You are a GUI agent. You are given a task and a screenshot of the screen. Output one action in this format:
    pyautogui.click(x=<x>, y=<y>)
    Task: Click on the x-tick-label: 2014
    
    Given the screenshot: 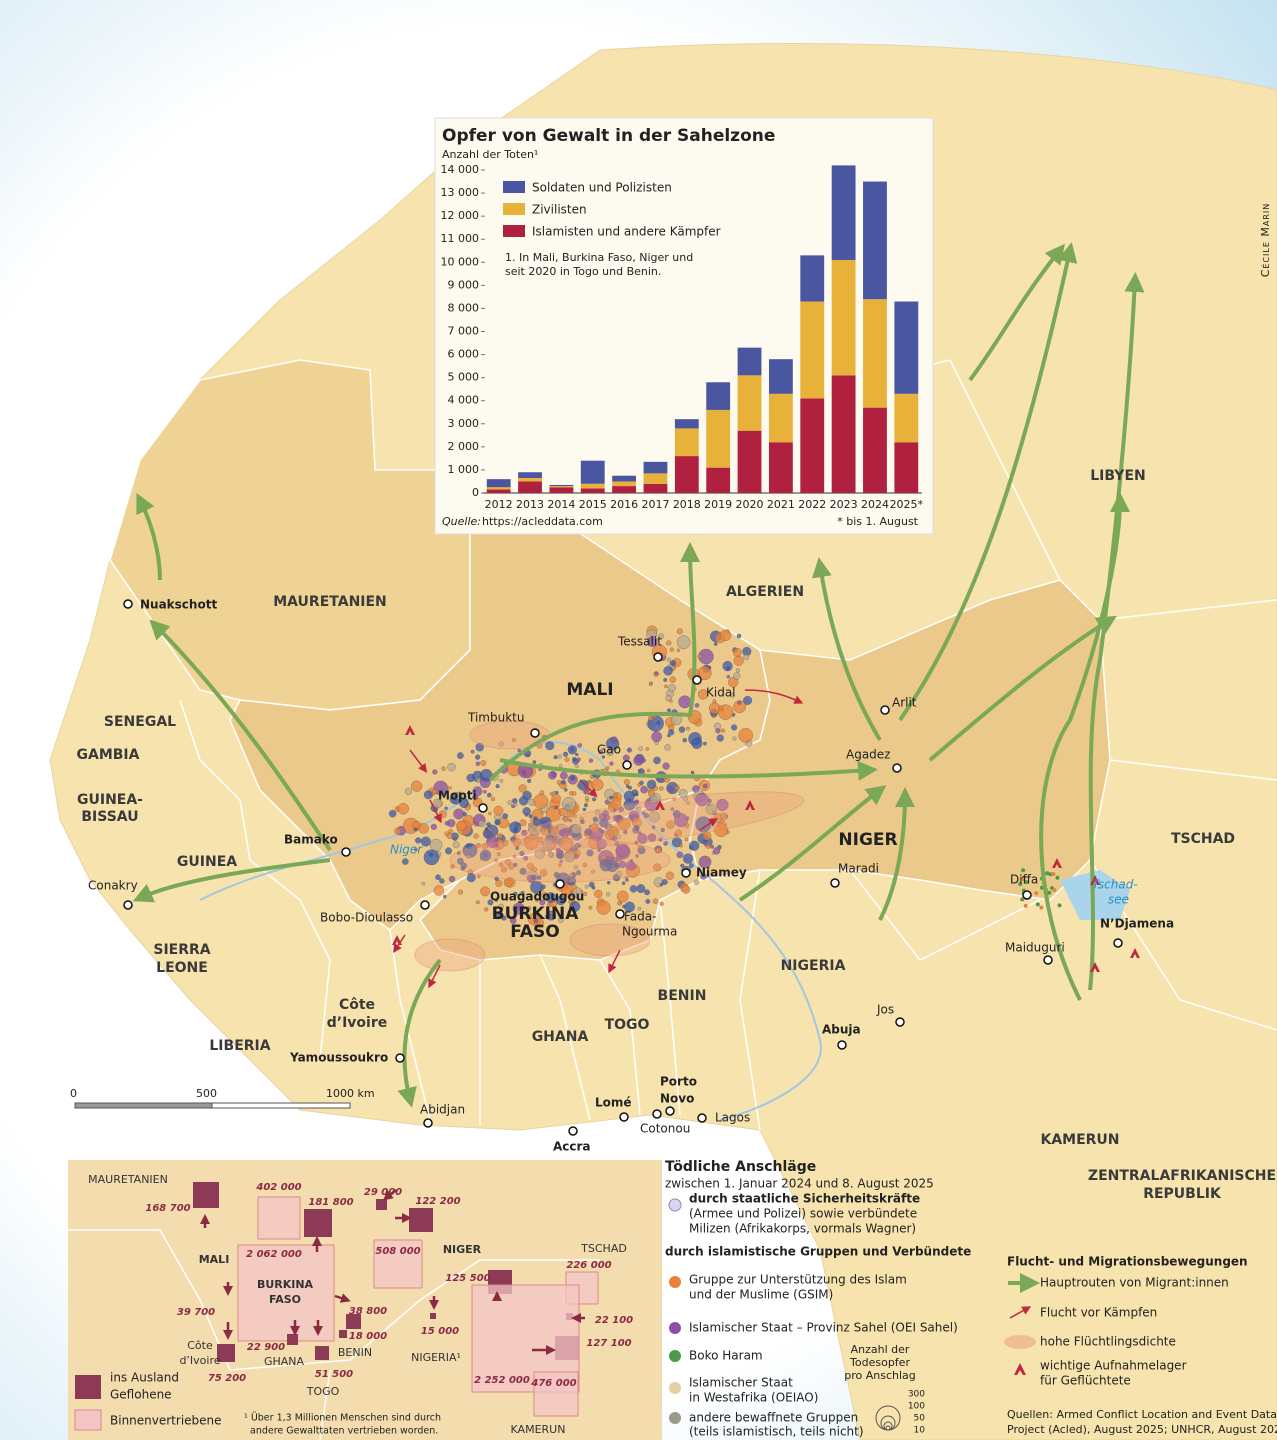 What is the action you would take?
    pyautogui.click(x=561, y=504)
    